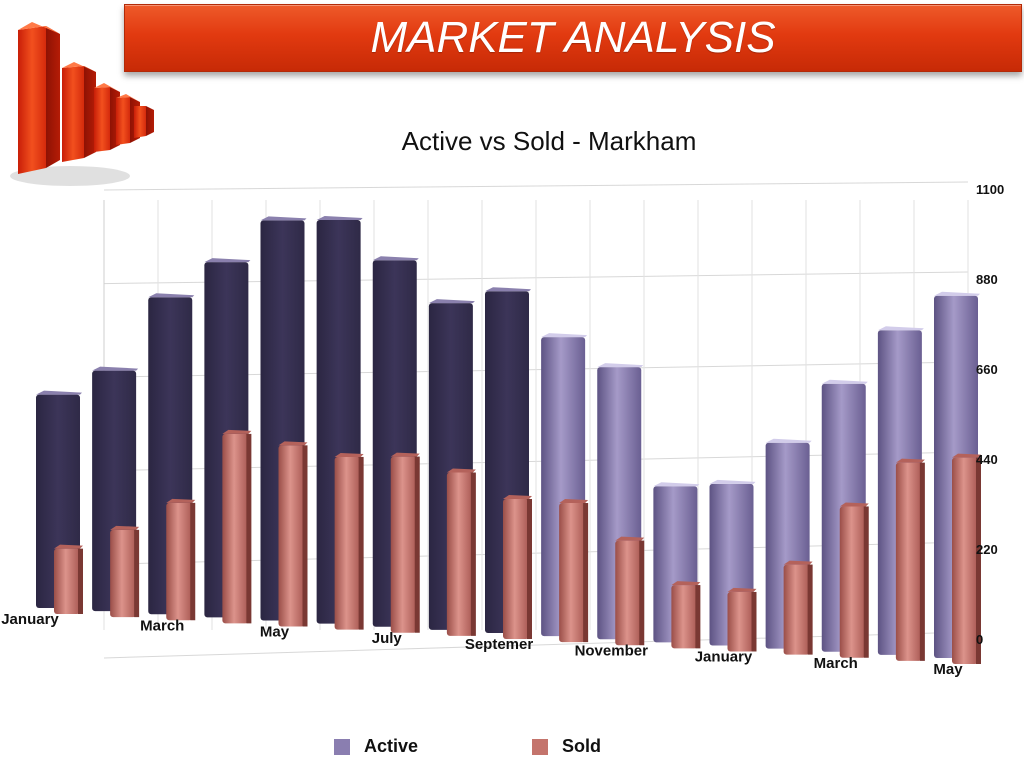 This screenshot has height=768, width=1024. What do you see at coordinates (391, 746) in the screenshot?
I see `legend-label-active: Active` at bounding box center [391, 746].